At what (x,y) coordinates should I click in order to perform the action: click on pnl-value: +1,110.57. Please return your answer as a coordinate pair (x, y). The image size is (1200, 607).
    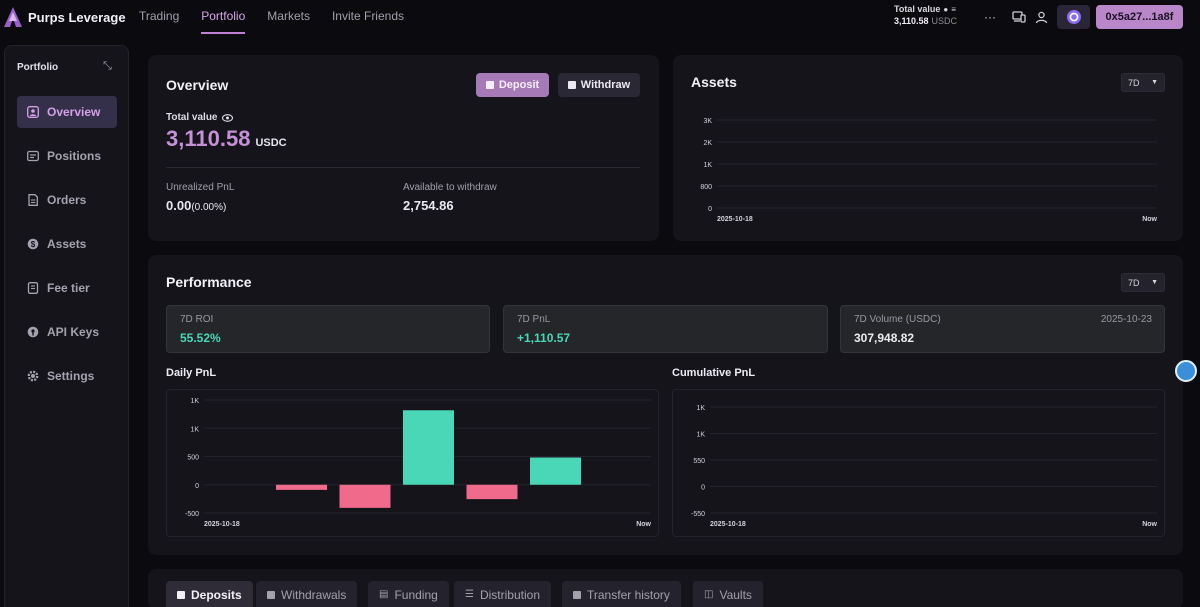
    Looking at the image, I should click on (544, 338).